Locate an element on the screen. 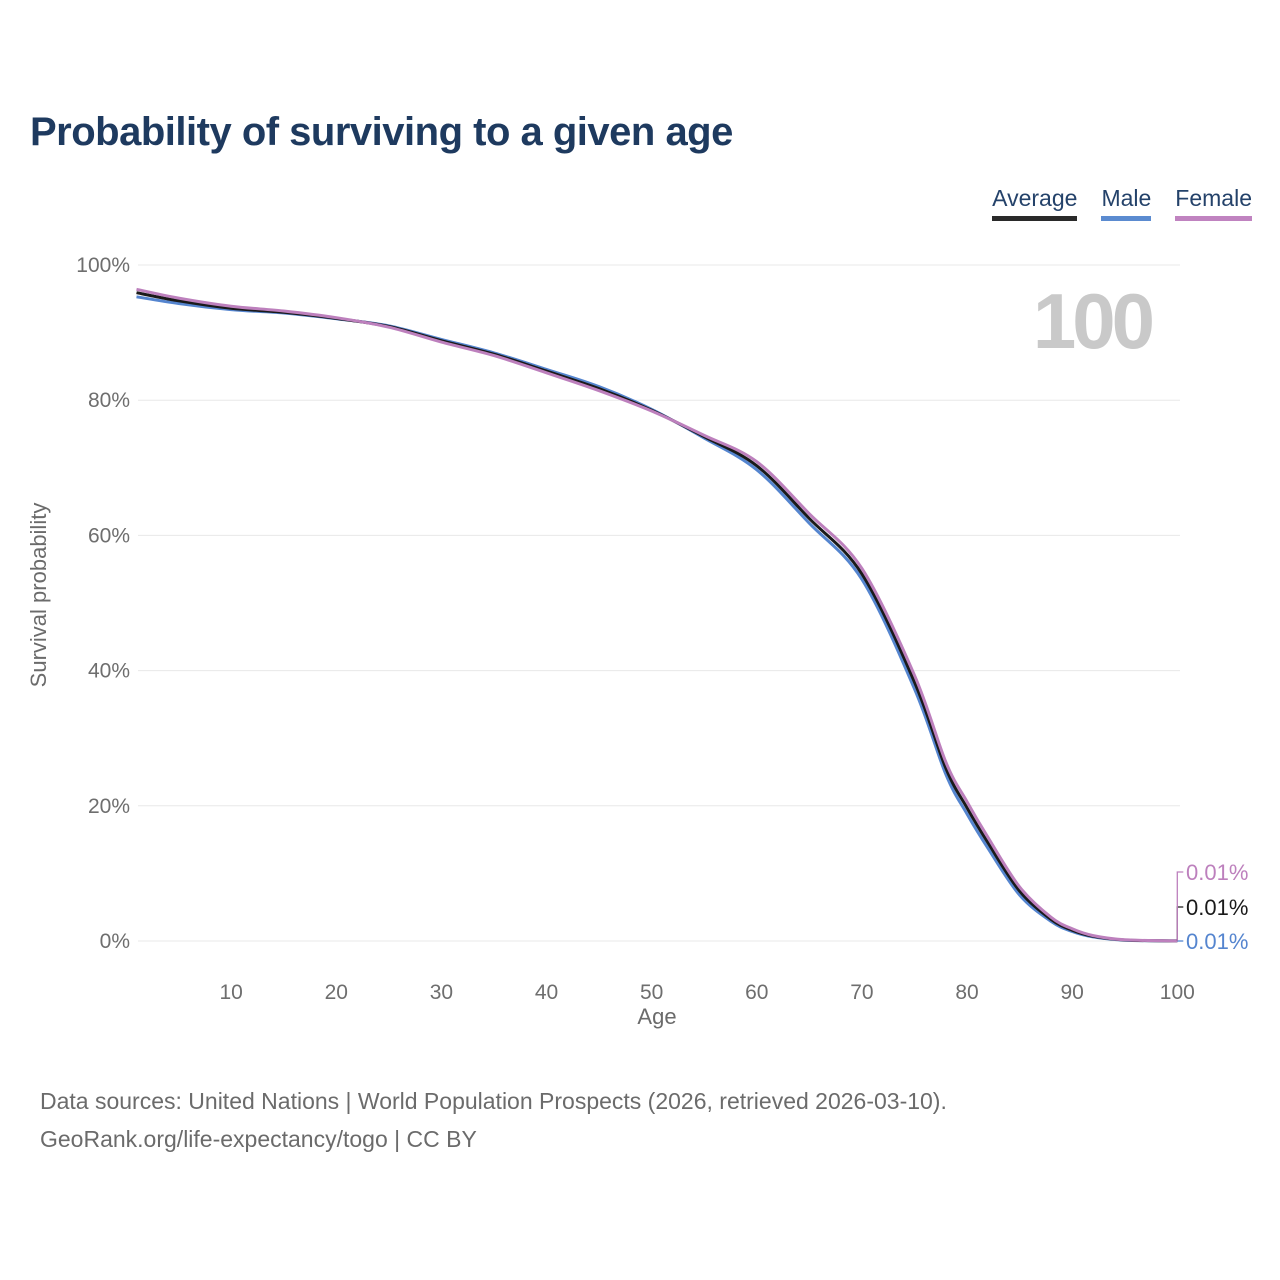 The image size is (1280, 1280). x-tick-label-20: 20 is located at coordinates (336, 992).